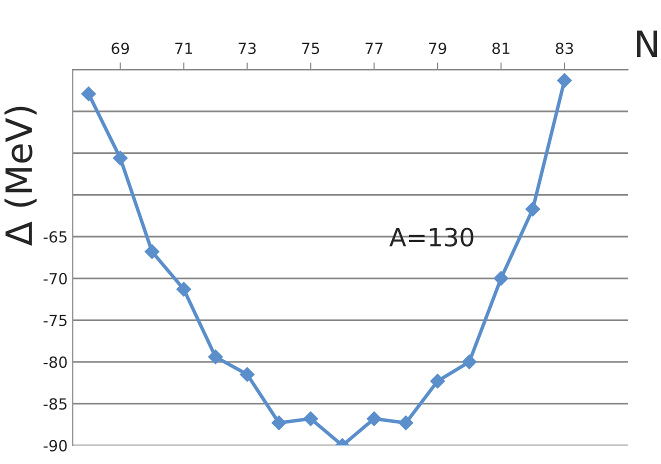 Image resolution: width=661 pixels, height=464 pixels. Describe the element at coordinates (647, 44) in the screenshot. I see `x-axis-title: N` at that location.